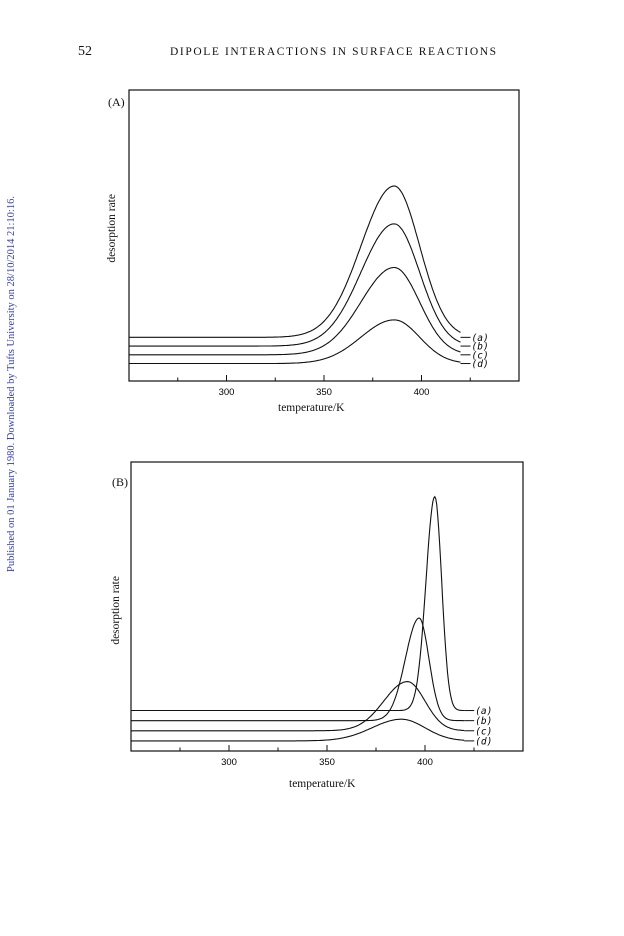  Describe the element at coordinates (324, 392) in the screenshot. I see `panel-a-xtick-label-350: 350` at that location.